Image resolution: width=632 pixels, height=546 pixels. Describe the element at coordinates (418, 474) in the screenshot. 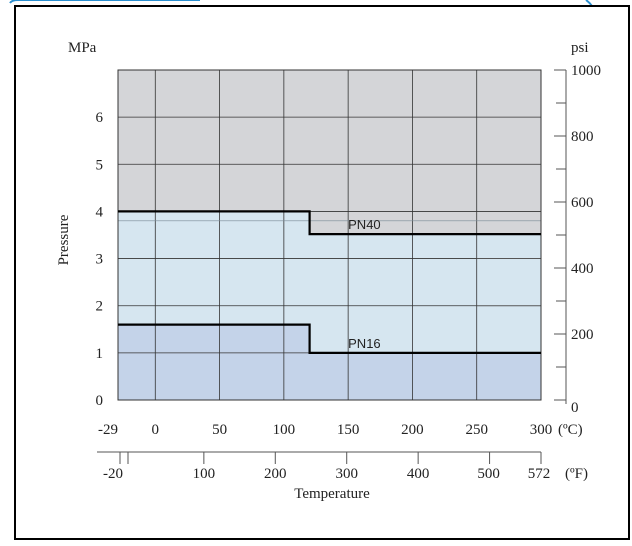

I see `tick-label-fahrenheit: 400` at that location.